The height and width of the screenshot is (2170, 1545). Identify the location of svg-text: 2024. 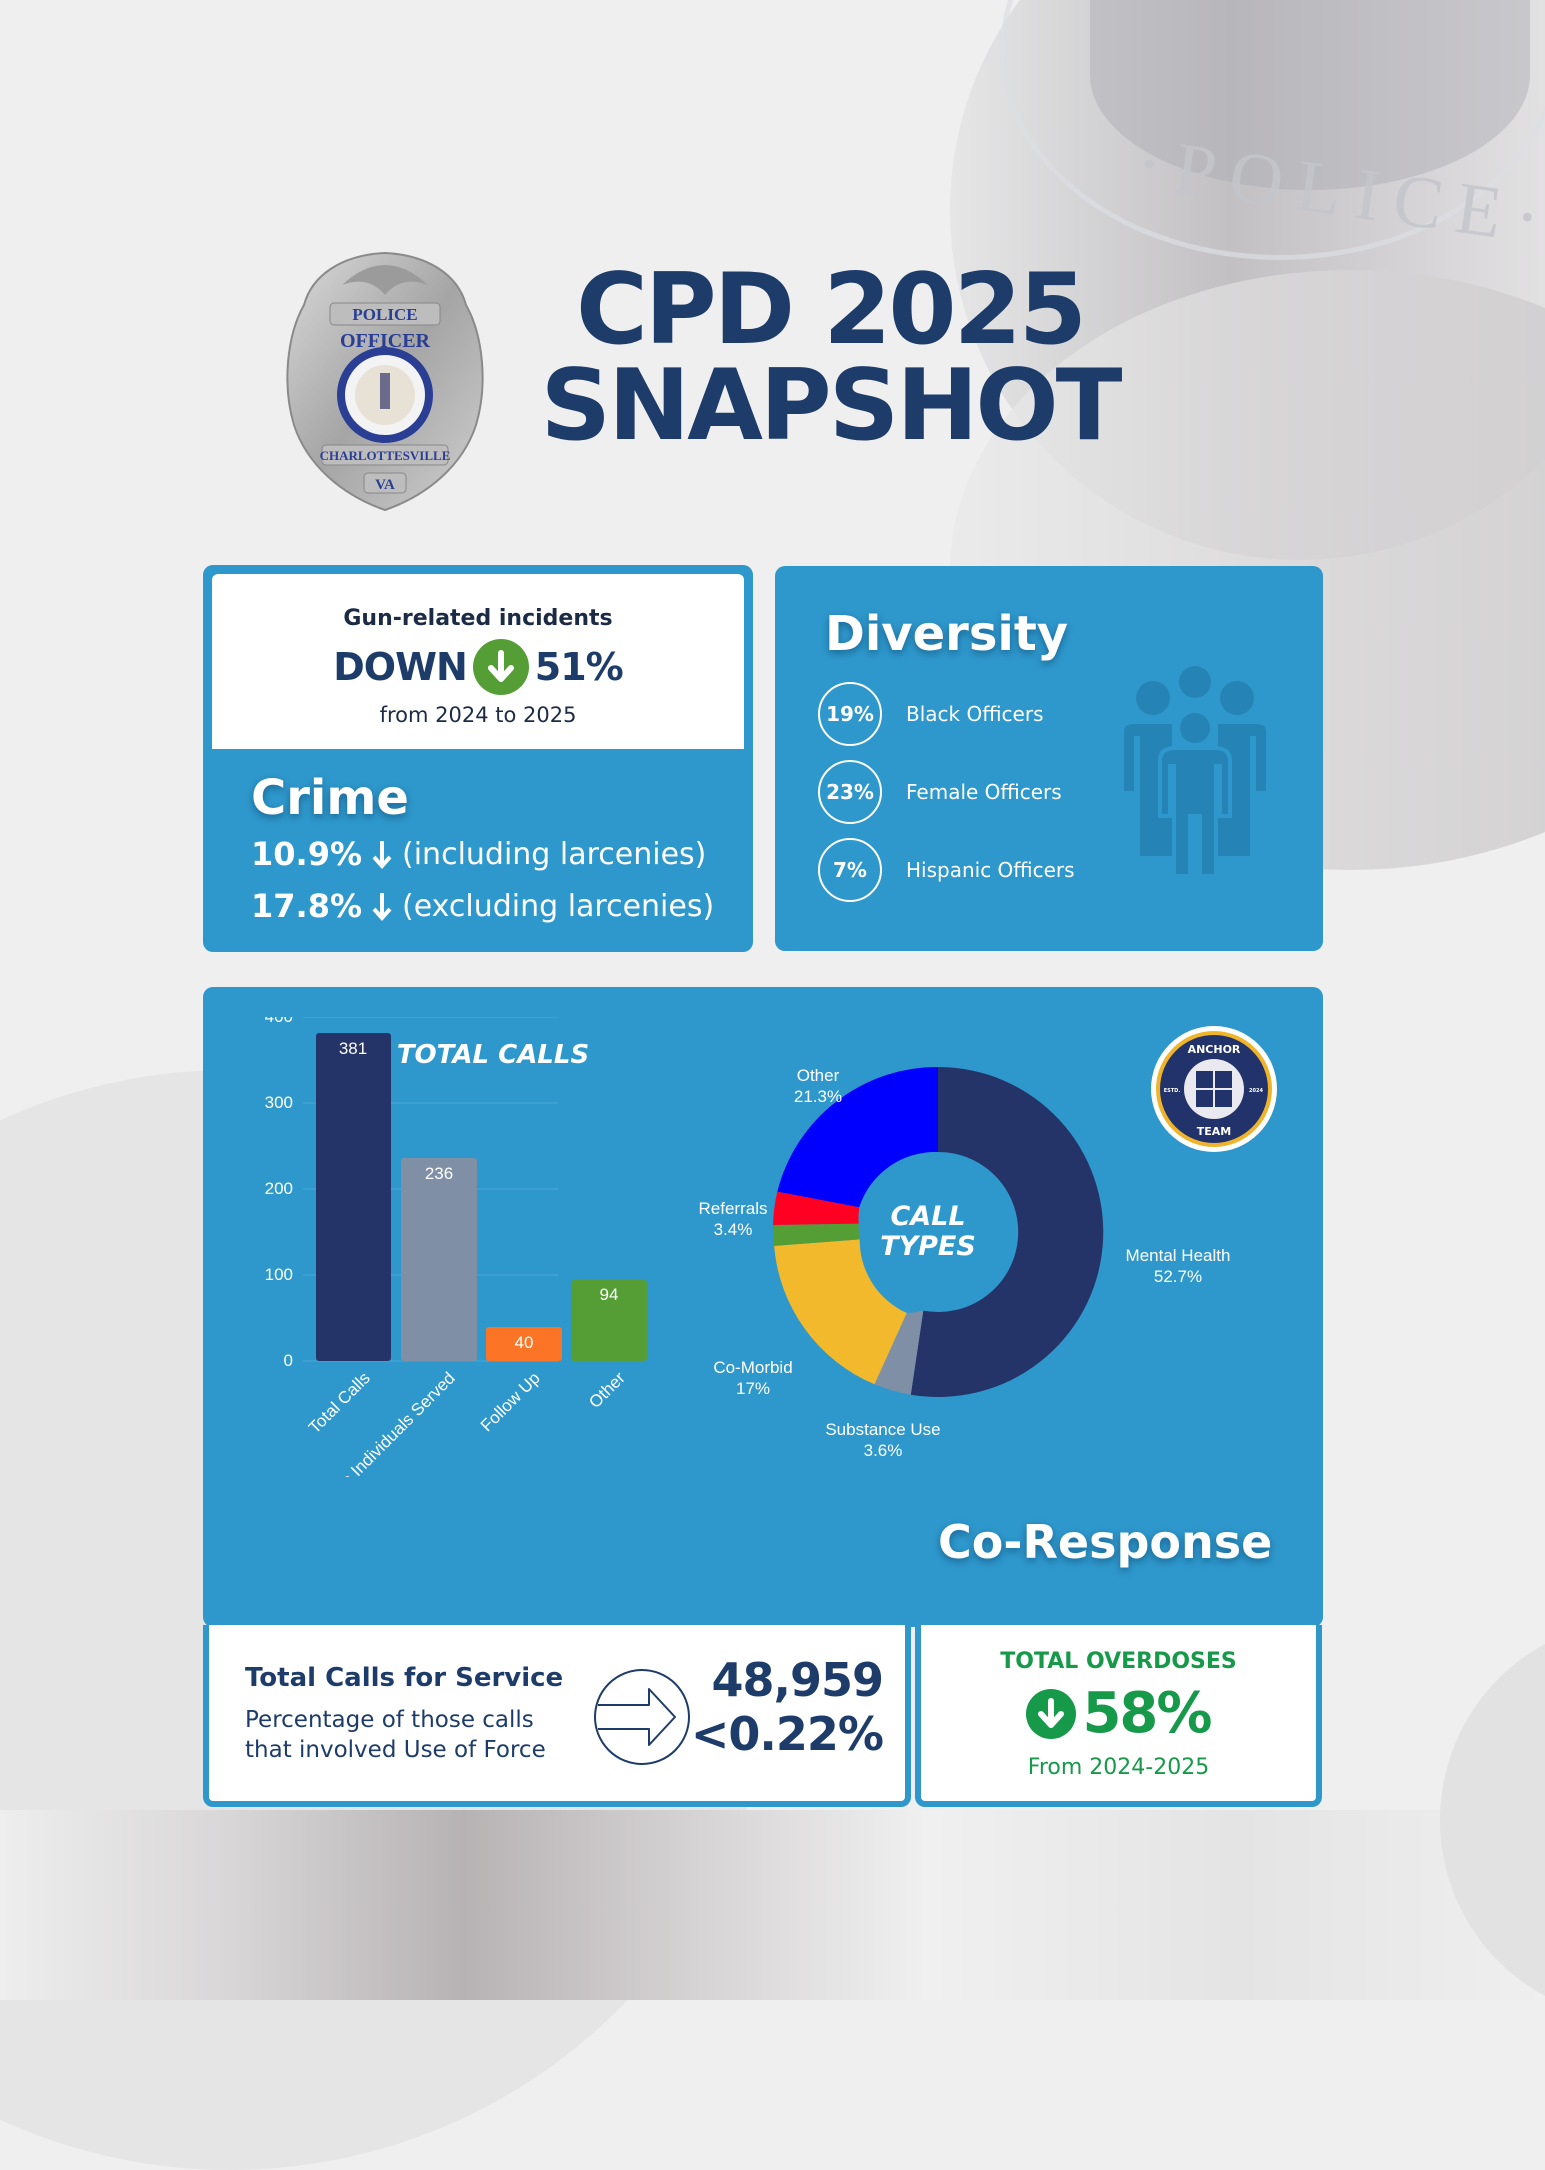
(1256, 1091).